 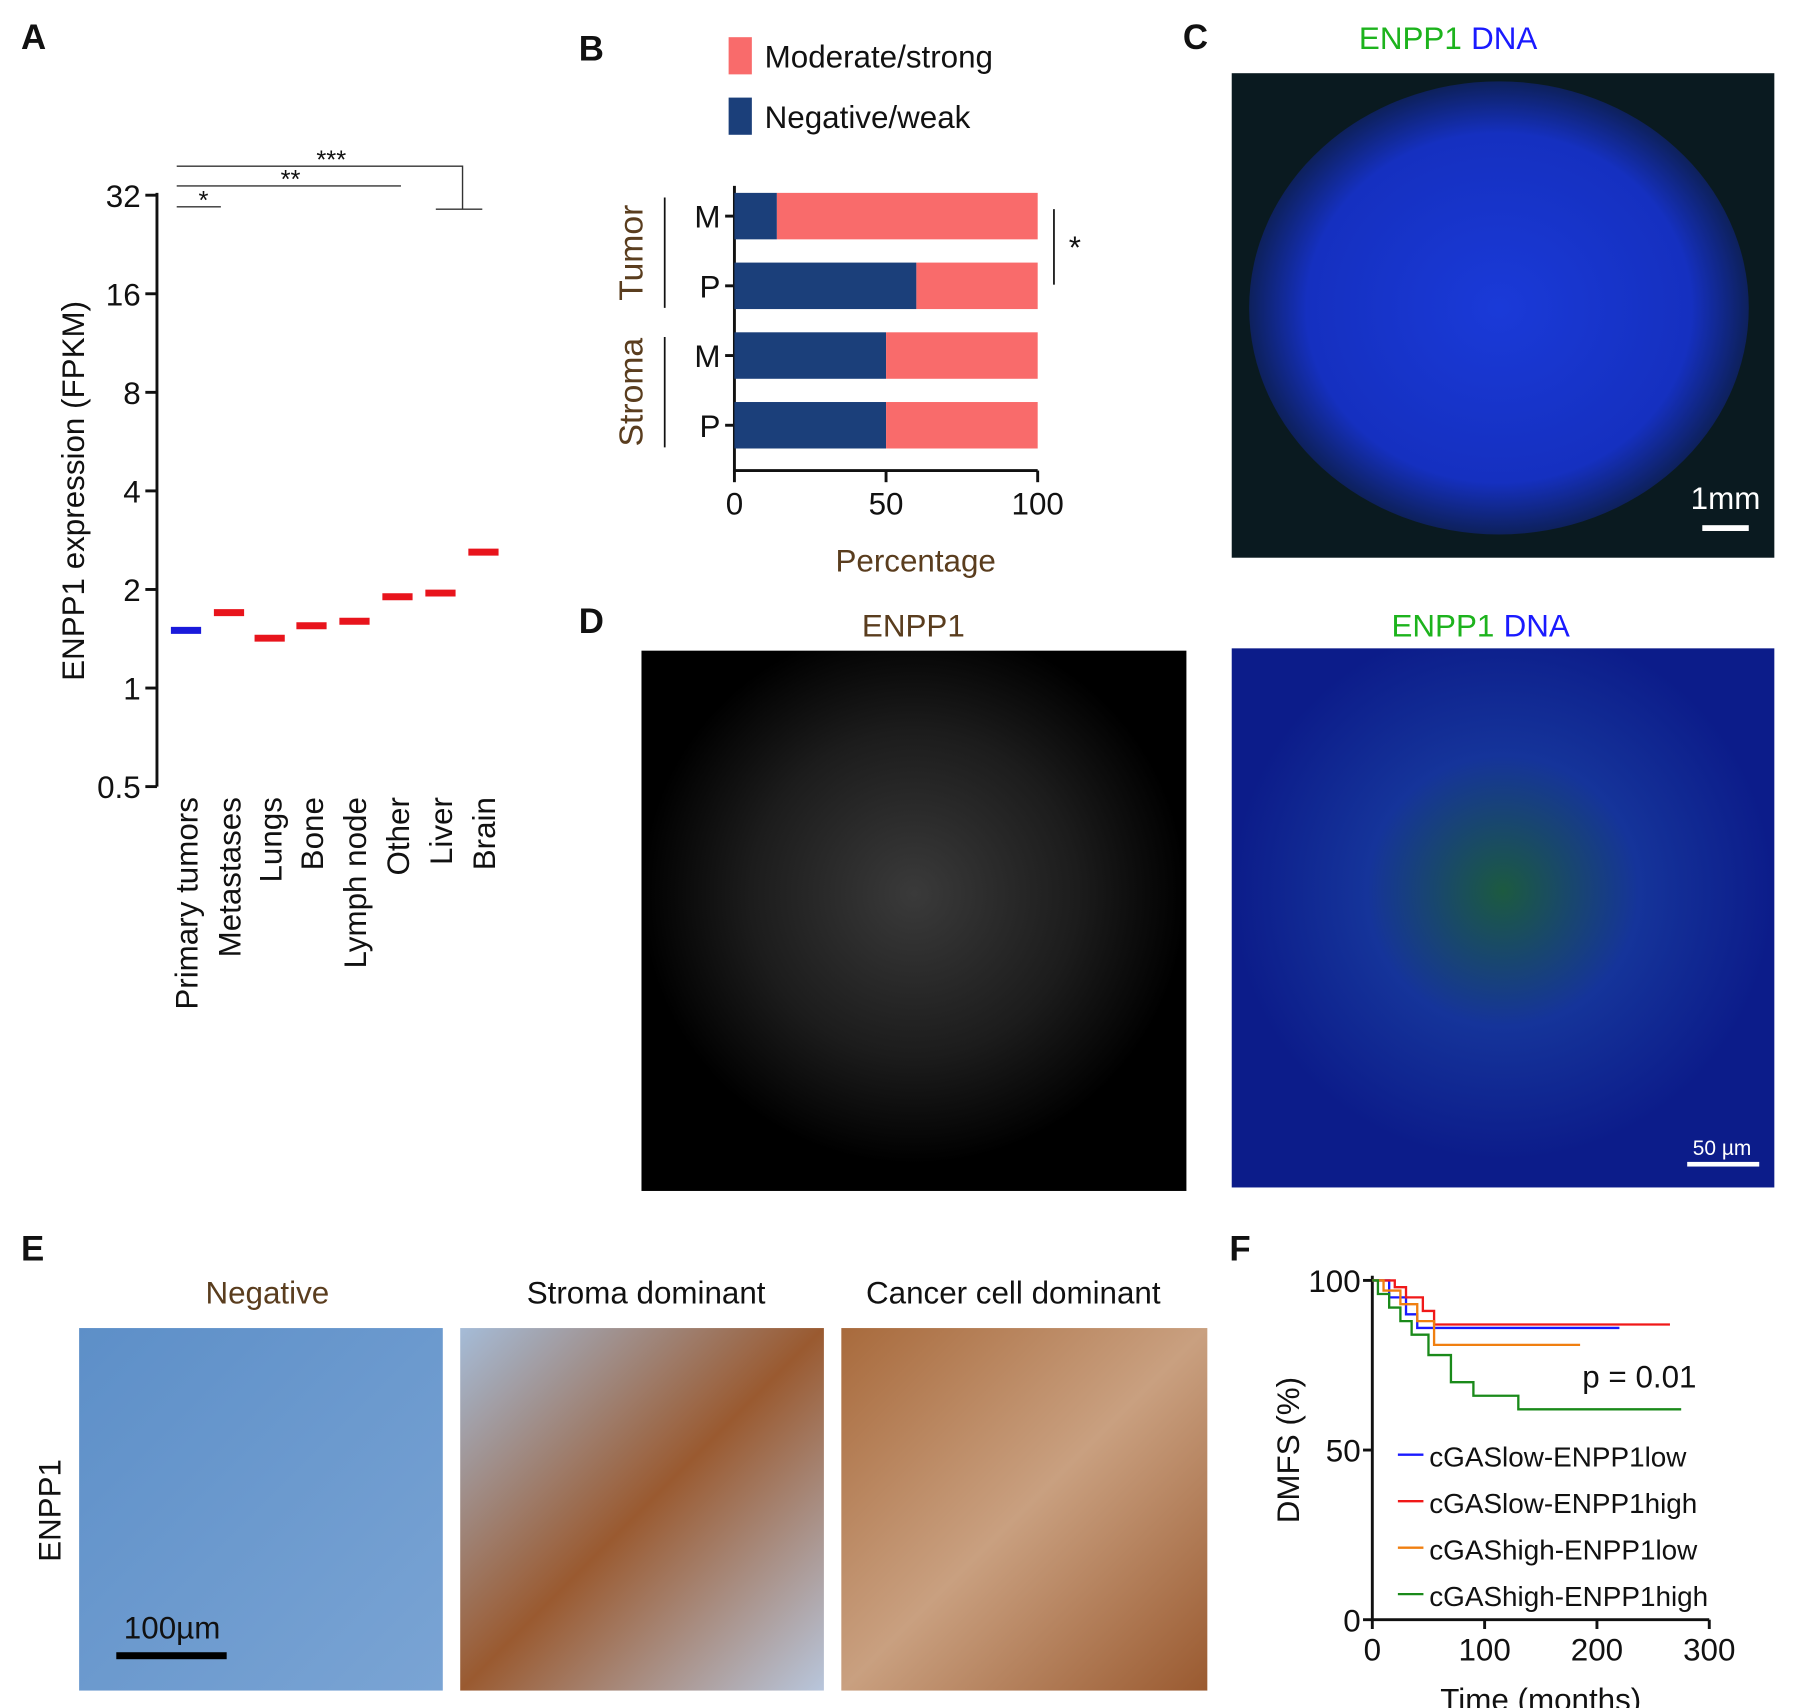 What do you see at coordinates (33, 37) in the screenshot?
I see `panel-label: A` at bounding box center [33, 37].